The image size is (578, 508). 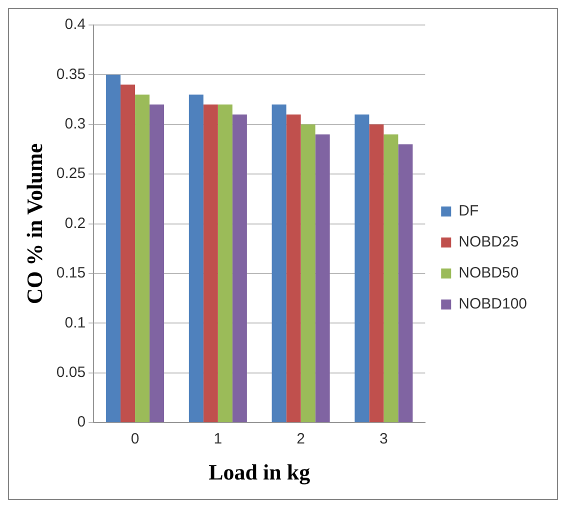 What do you see at coordinates (300, 439) in the screenshot?
I see `x-tick-label: 2` at bounding box center [300, 439].